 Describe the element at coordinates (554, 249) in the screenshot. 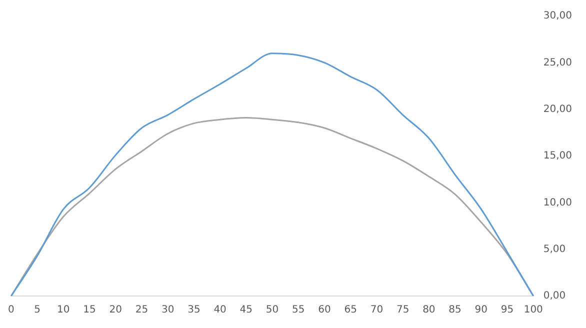

I see `y-tick-label: 5,00` at that location.